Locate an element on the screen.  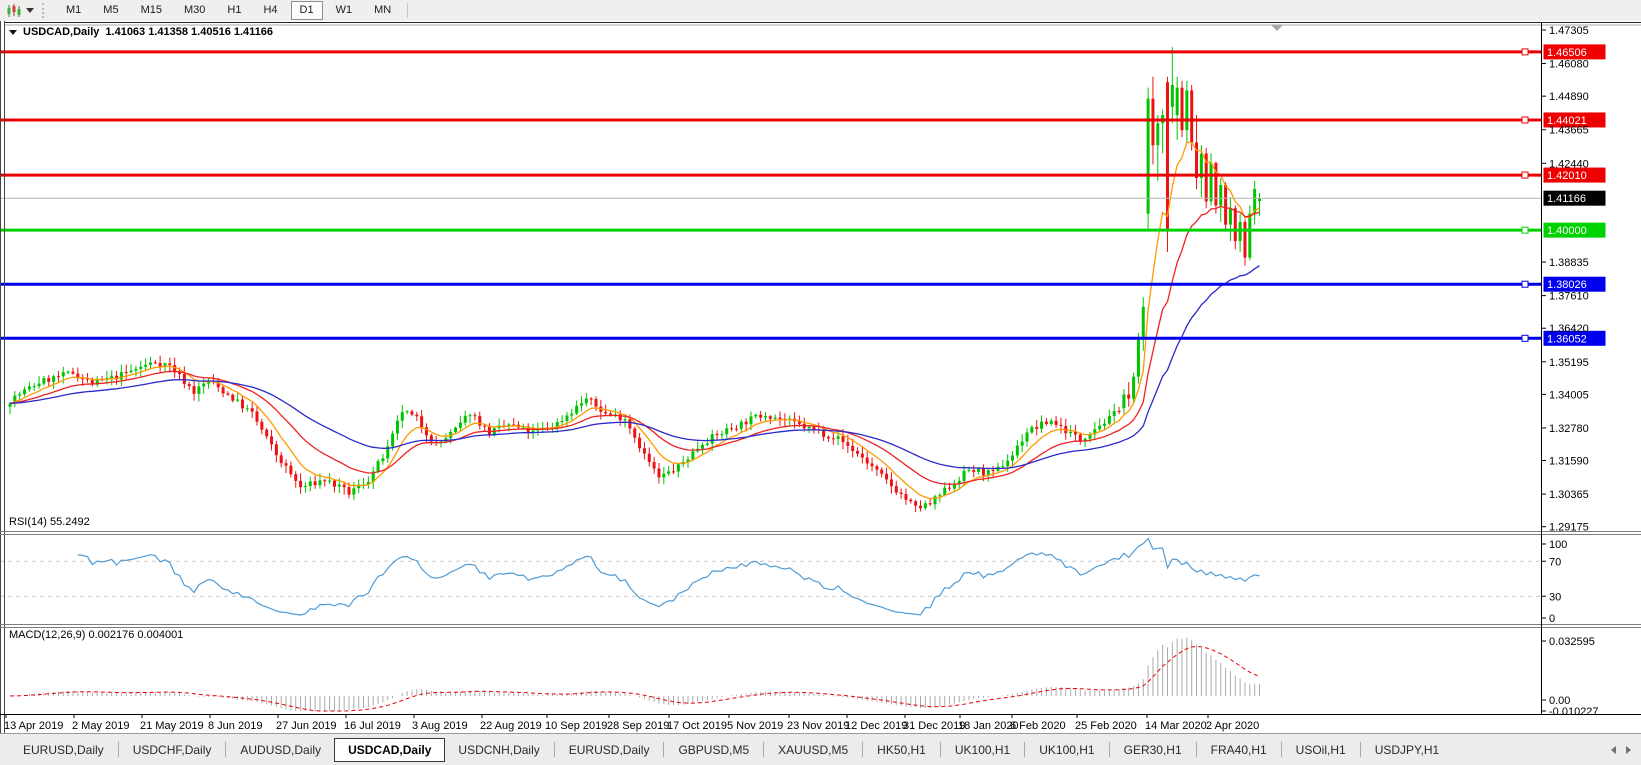
toolbar-grip is located at coordinates (44, 10).